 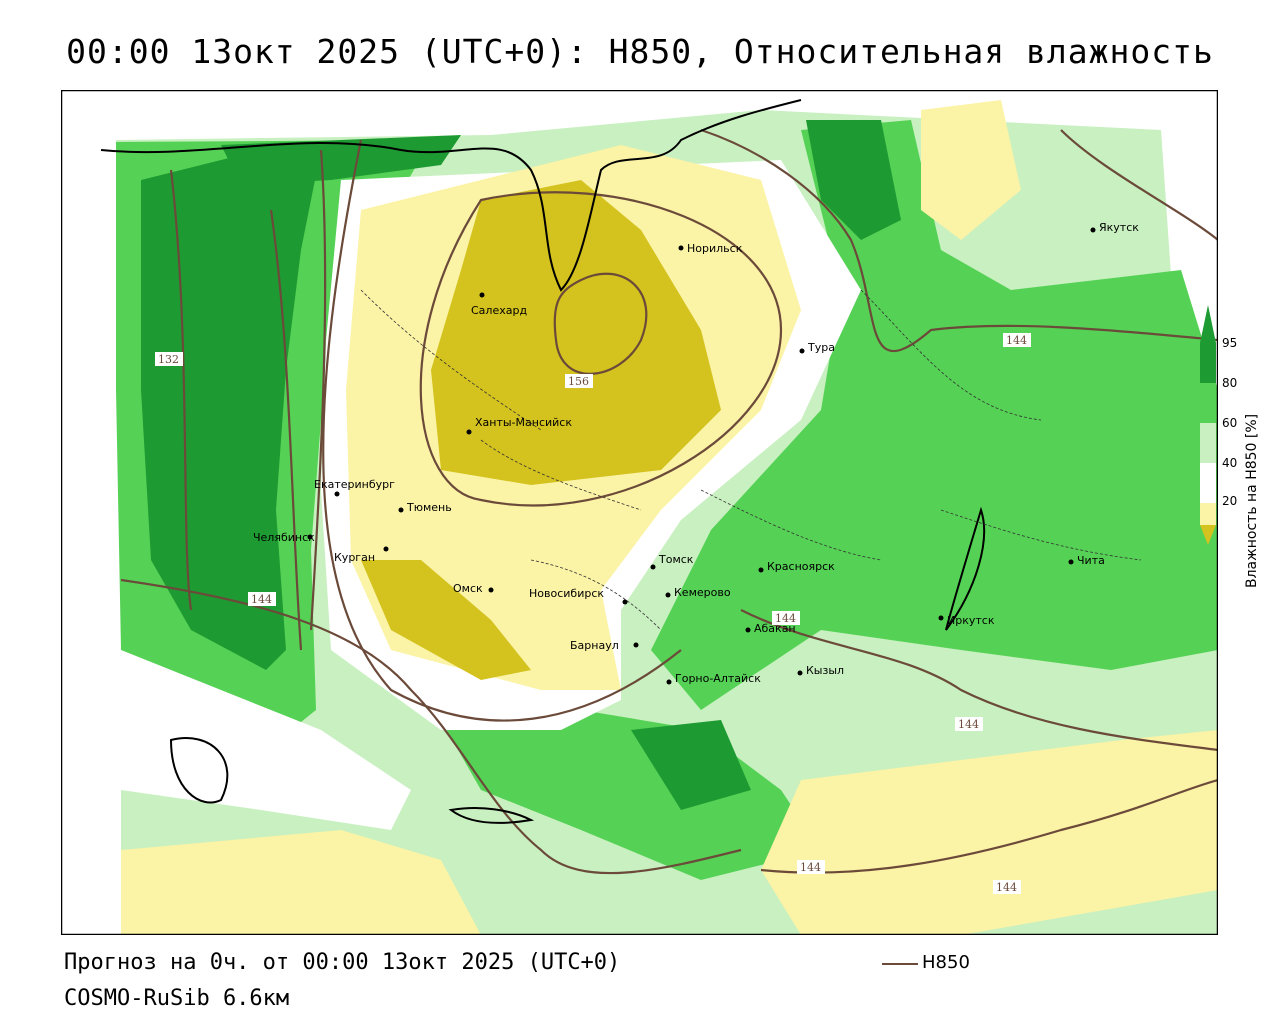 What do you see at coordinates (266, 740) in the screenshot?
I see `humidity-zone-neutral-southwest` at bounding box center [266, 740].